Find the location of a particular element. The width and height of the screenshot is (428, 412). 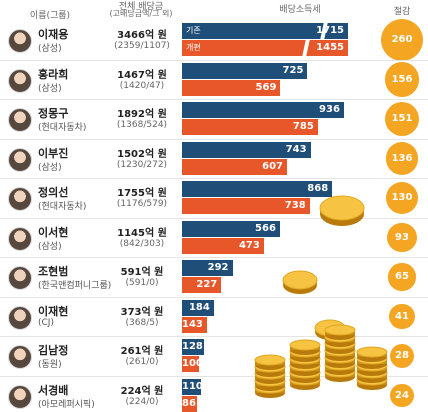

person-name: 서경배 is located at coordinates (53, 390).